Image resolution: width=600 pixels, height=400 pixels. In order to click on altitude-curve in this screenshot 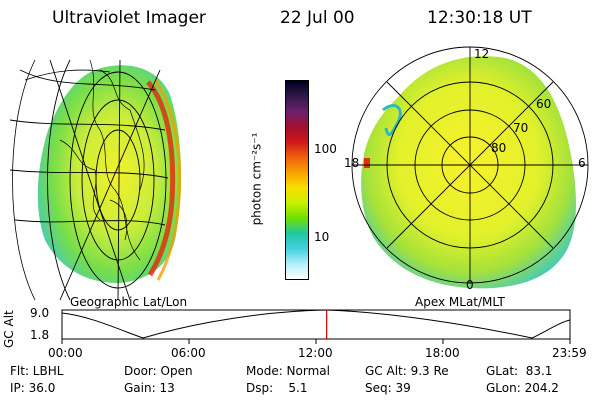, I will do `click(316, 324)`.